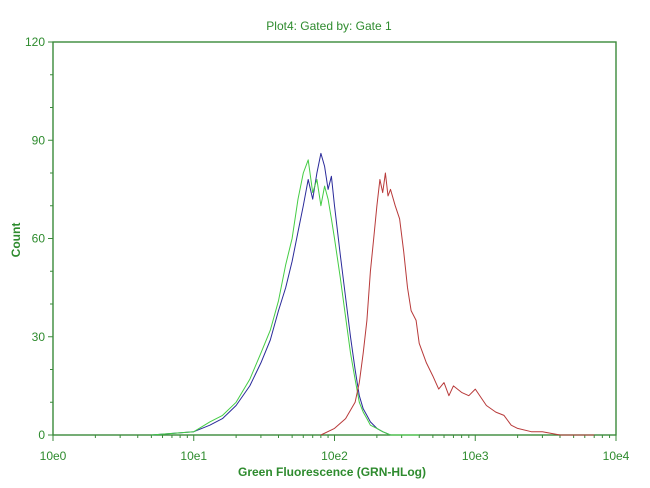  I want to click on x-tick-label: 10e1, so click(193, 456).